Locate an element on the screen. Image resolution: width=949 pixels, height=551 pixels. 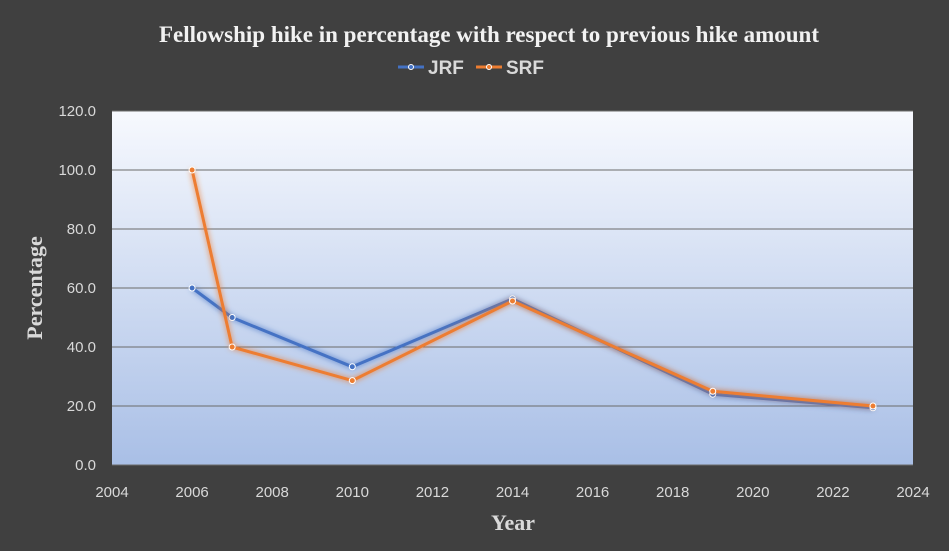
legend-label: SRF is located at coordinates (525, 68).